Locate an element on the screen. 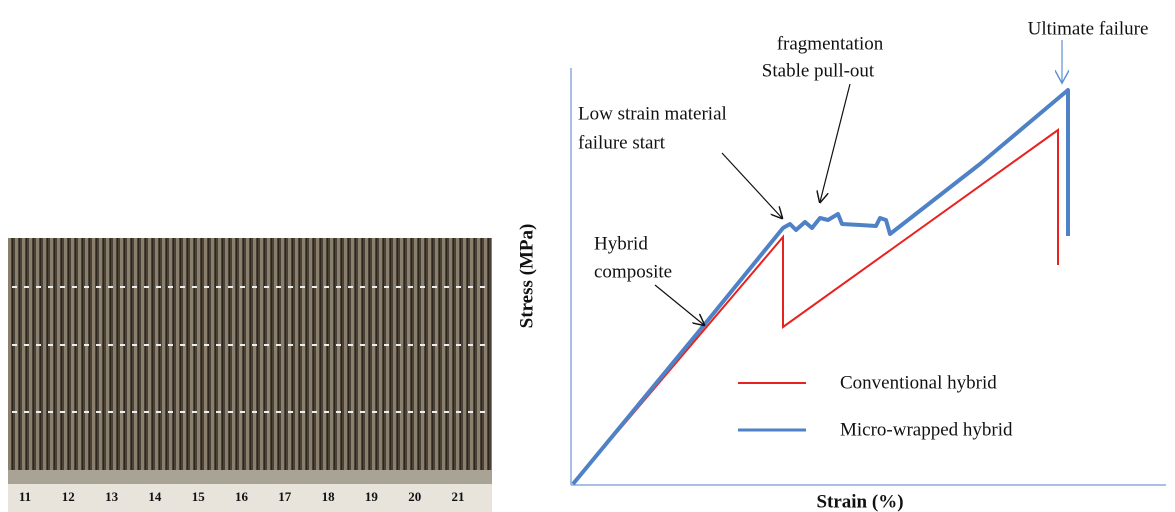 The height and width of the screenshot is (512, 1175). legend-label: Conventional hybrid is located at coordinates (918, 382).